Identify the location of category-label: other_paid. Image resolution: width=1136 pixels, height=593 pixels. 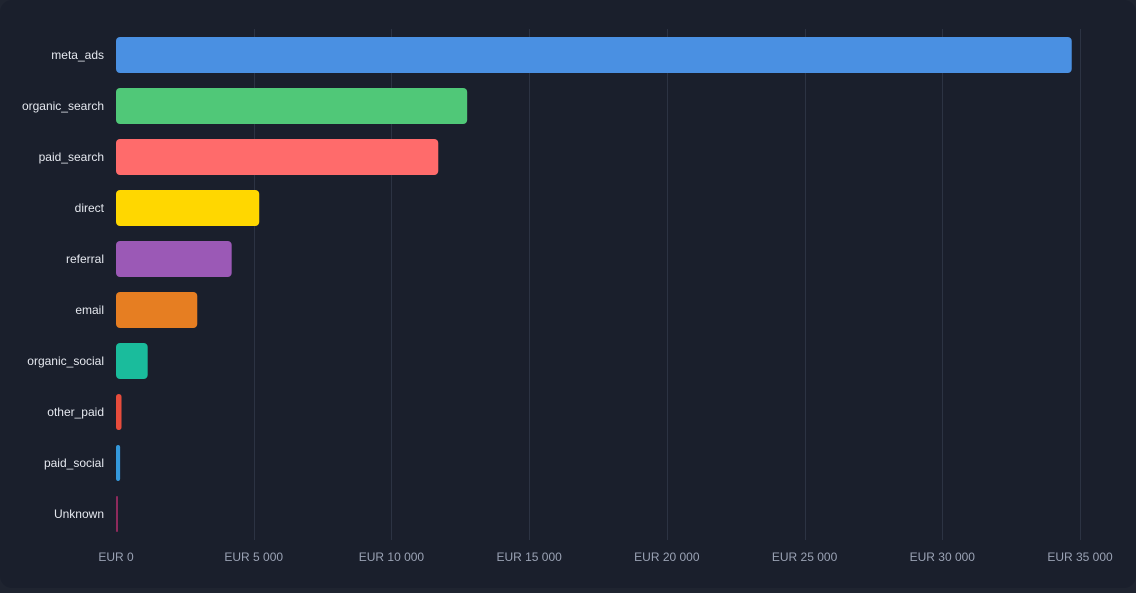
(75, 412).